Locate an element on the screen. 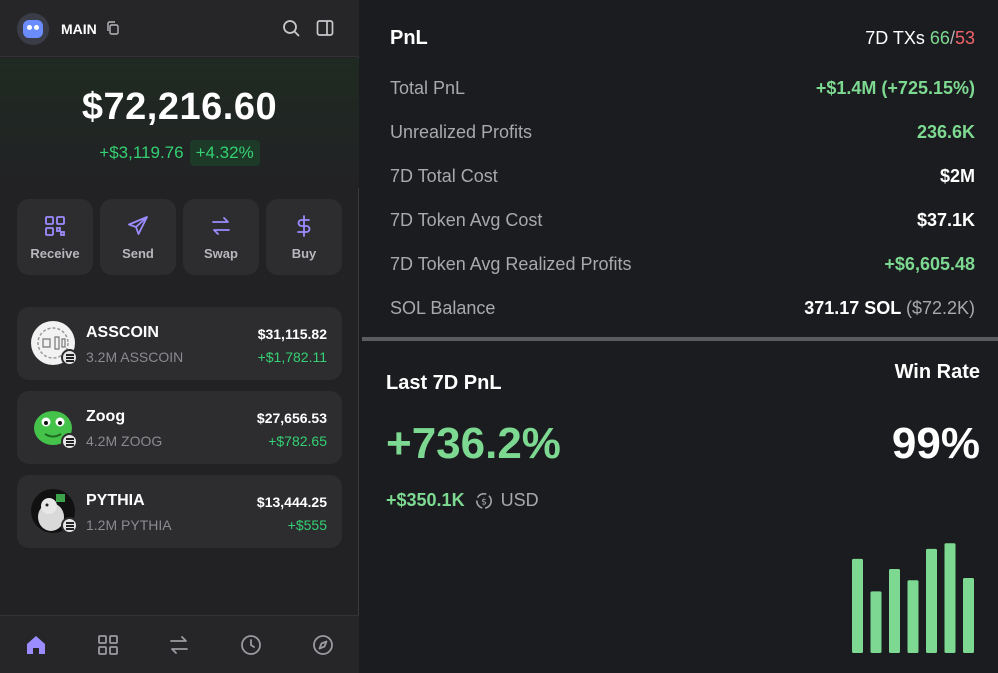 Image resolution: width=998 pixels, height=673 pixels. win-rate-title: Win Rate is located at coordinates (937, 372).